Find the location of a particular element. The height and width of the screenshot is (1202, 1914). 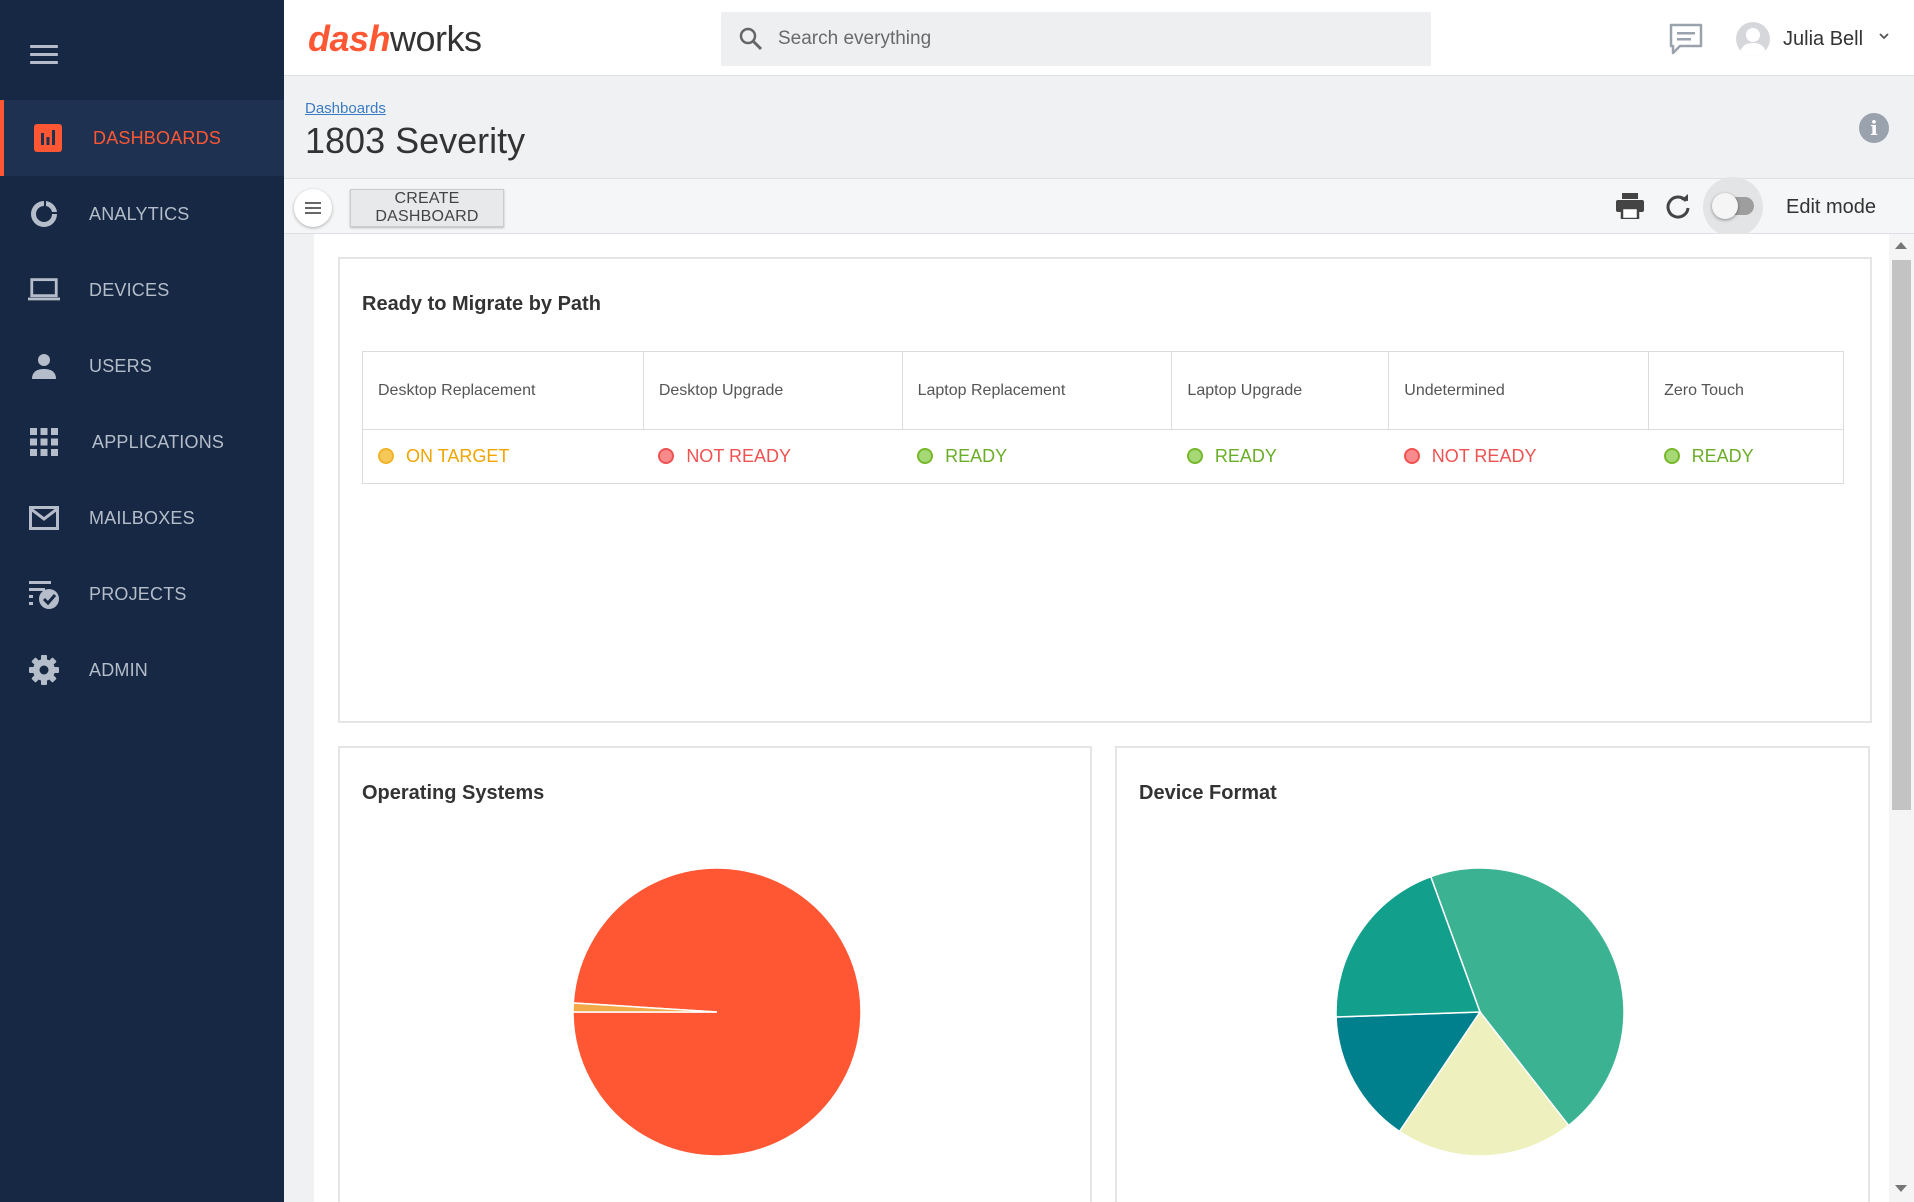

dashboard-list-toggle is located at coordinates (313, 208).